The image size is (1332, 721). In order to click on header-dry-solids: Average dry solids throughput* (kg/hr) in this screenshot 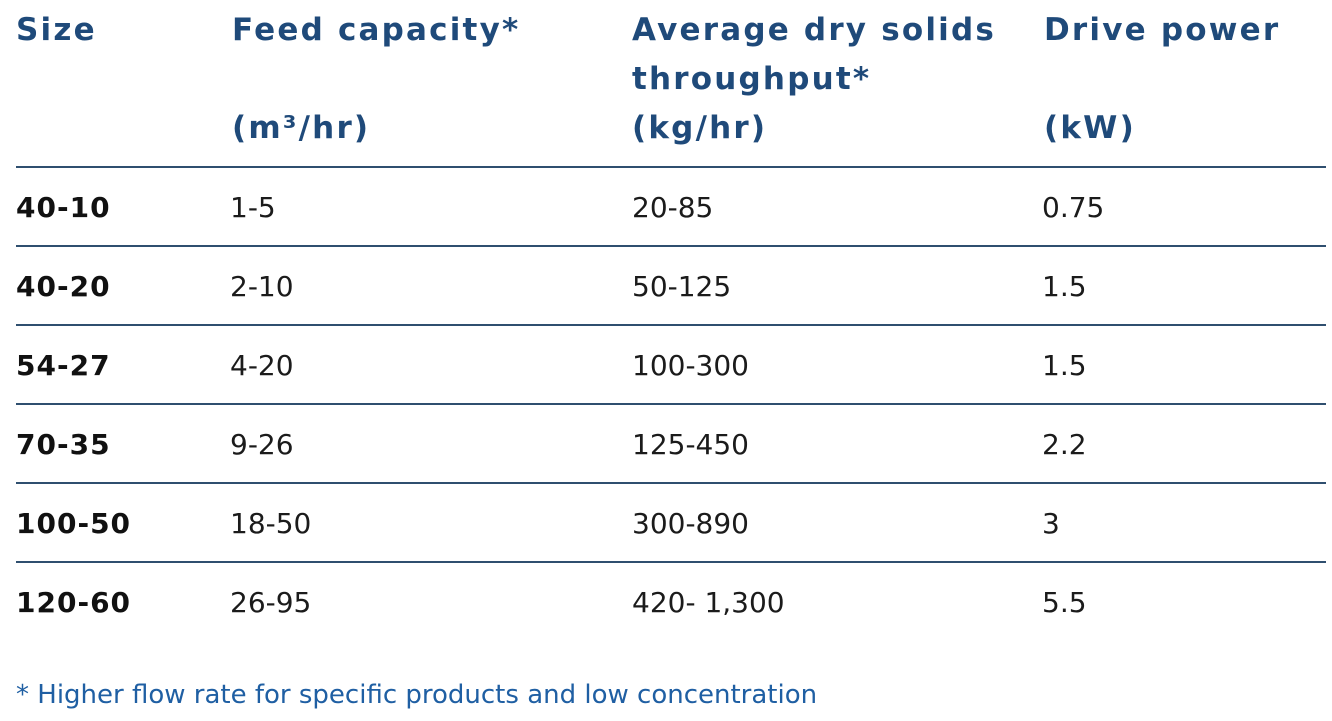, I will do `click(814, 79)`.